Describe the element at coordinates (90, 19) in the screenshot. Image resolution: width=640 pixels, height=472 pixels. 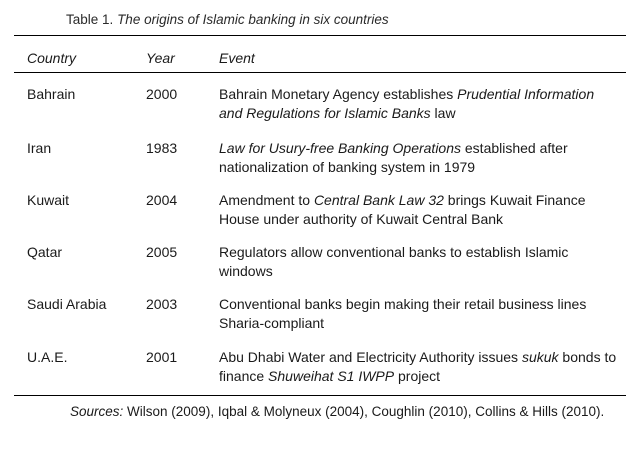
I see `table-caption-label: Table 1.` at that location.